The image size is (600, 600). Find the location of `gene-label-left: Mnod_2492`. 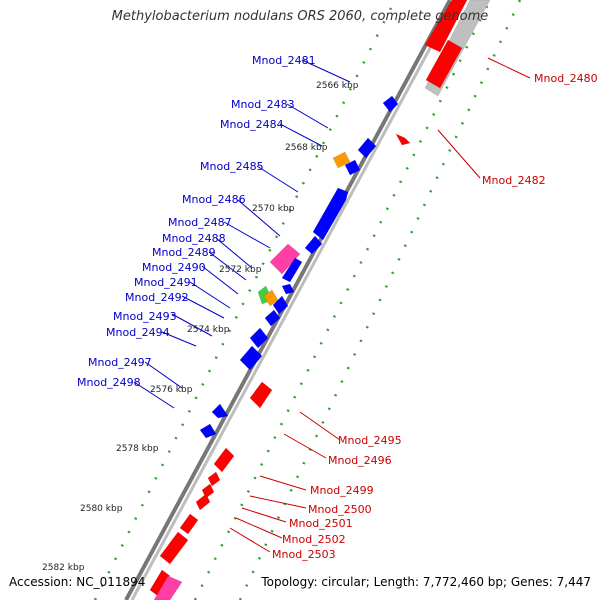

gene-label-left: Mnod_2492 is located at coordinates (157, 297).